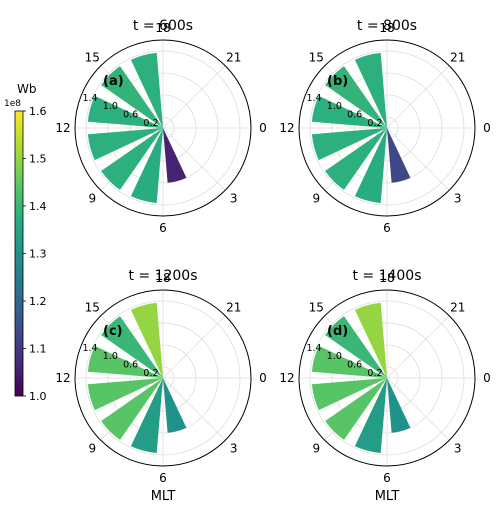 The width and height of the screenshot is (500, 506). I want to click on panel-title: t = 800s, so click(387, 26).